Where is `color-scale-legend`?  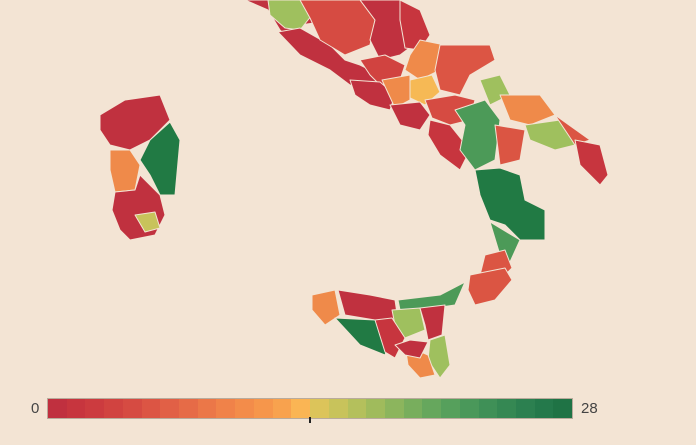
color-scale-legend is located at coordinates (310, 408).